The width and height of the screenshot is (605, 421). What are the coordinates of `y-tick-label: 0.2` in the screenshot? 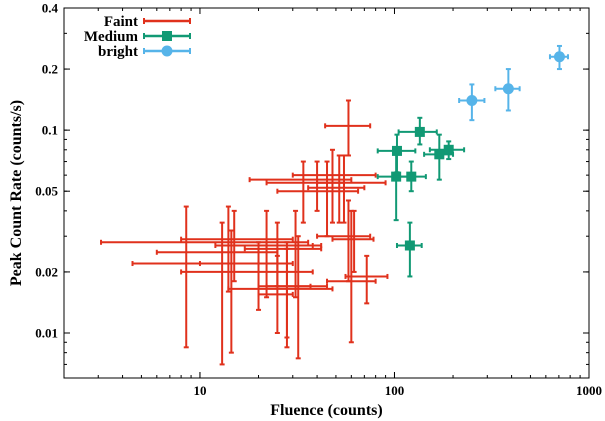 It's located at (50, 69).